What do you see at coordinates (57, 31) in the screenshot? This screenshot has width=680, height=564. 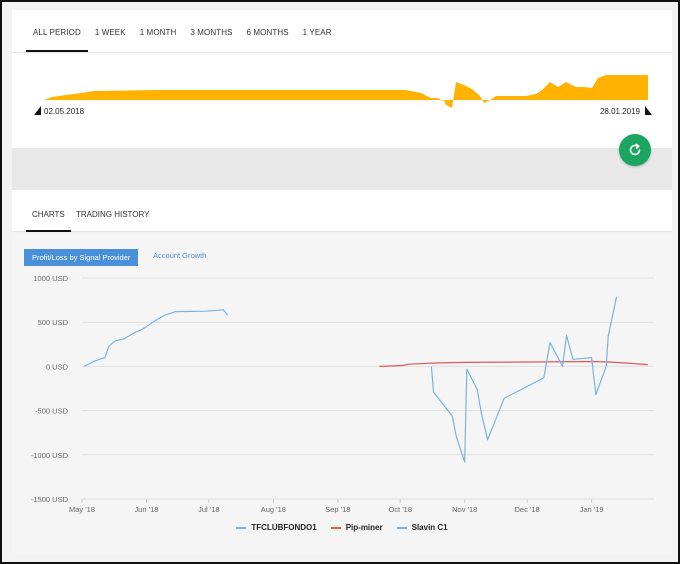 I see `tab-all-period: ALL PERIOD` at bounding box center [57, 31].